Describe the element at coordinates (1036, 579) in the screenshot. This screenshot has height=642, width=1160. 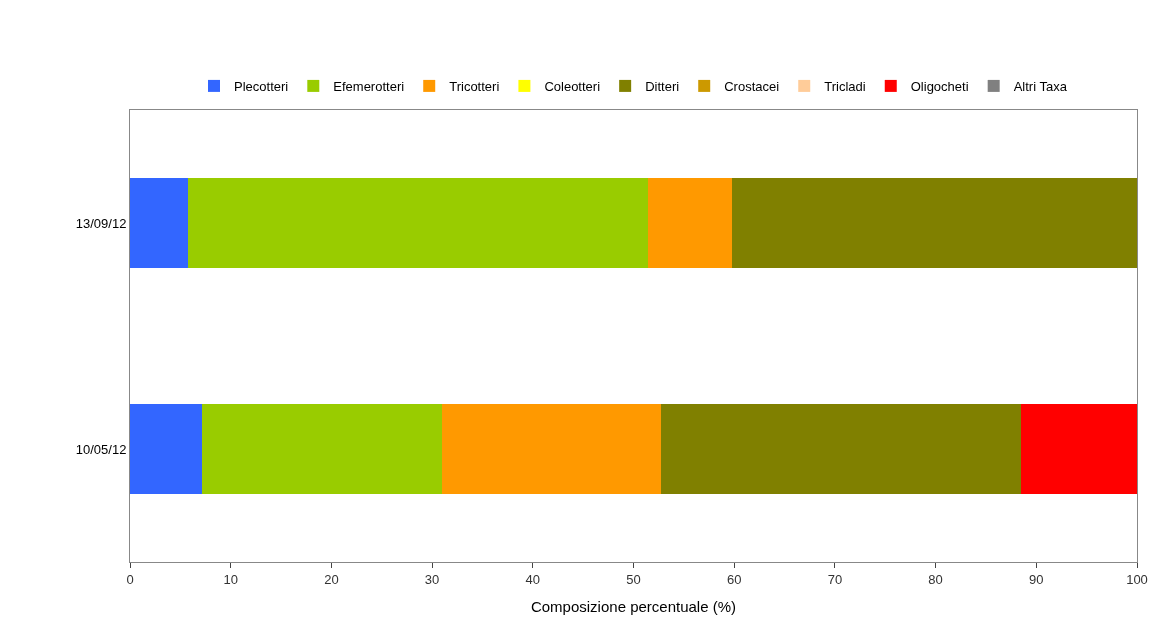
I see `x-tick-label: 90` at that location.